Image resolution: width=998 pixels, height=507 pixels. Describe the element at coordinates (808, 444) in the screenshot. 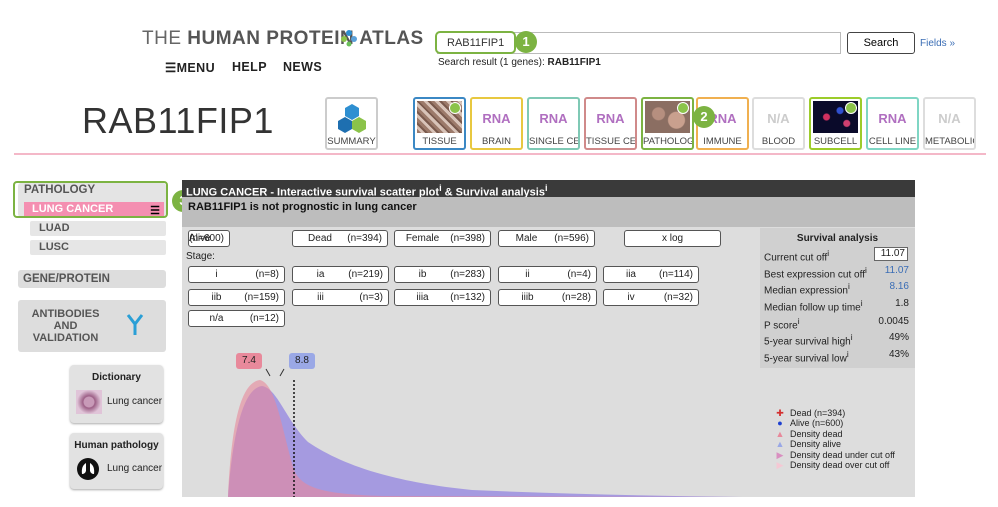

I see `legend-item: ▲ Density alive` at that location.